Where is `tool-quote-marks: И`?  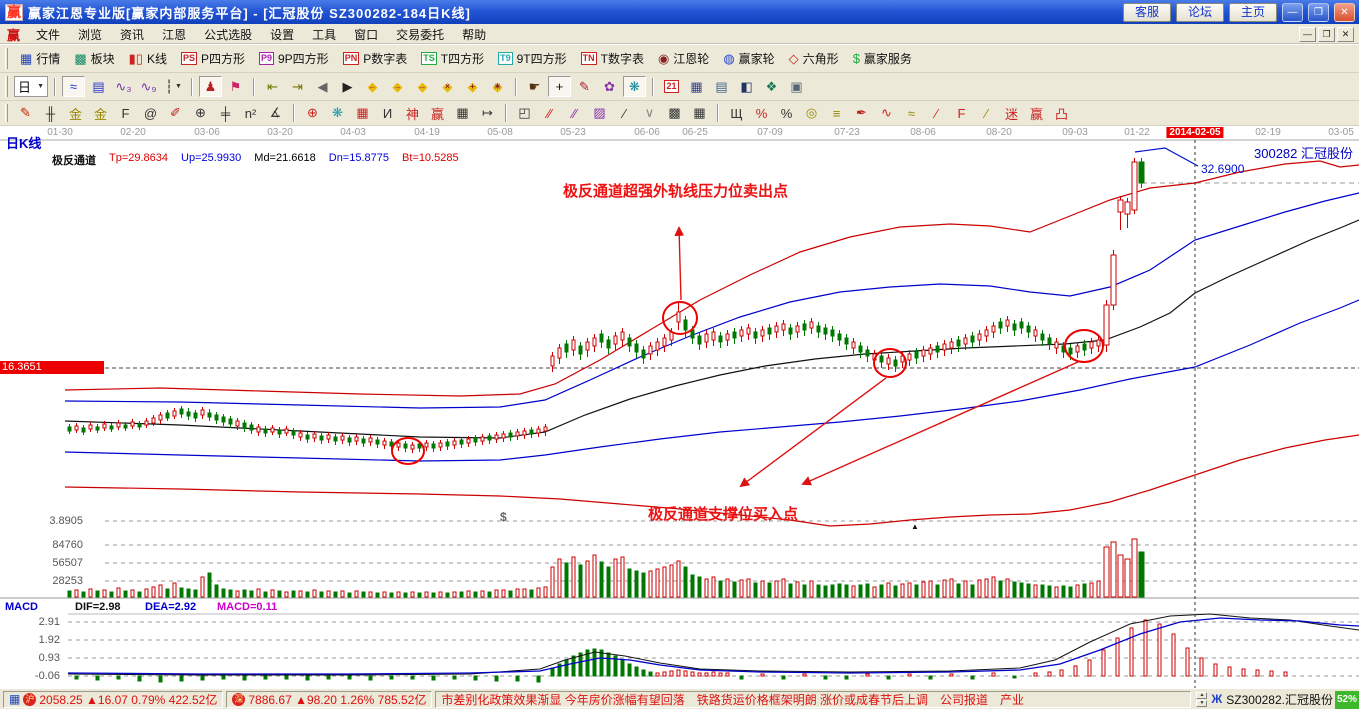 tool-quote-marks: И is located at coordinates (387, 113).